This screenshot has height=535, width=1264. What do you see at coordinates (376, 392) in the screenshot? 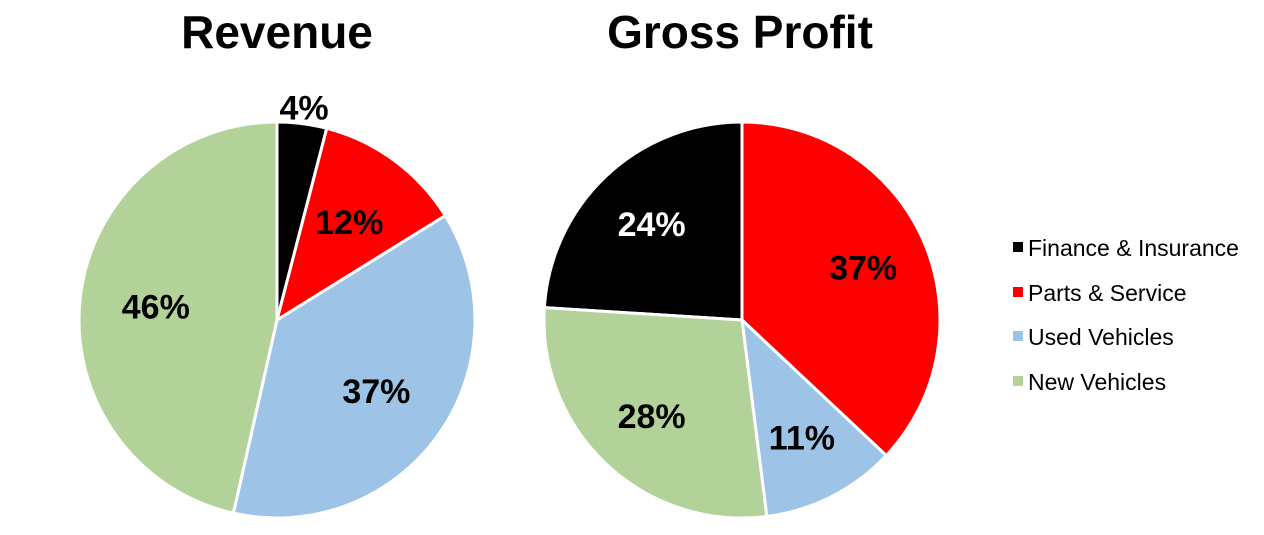
I see `revenue-slice-label-used-vehicles: 37%` at bounding box center [376, 392].